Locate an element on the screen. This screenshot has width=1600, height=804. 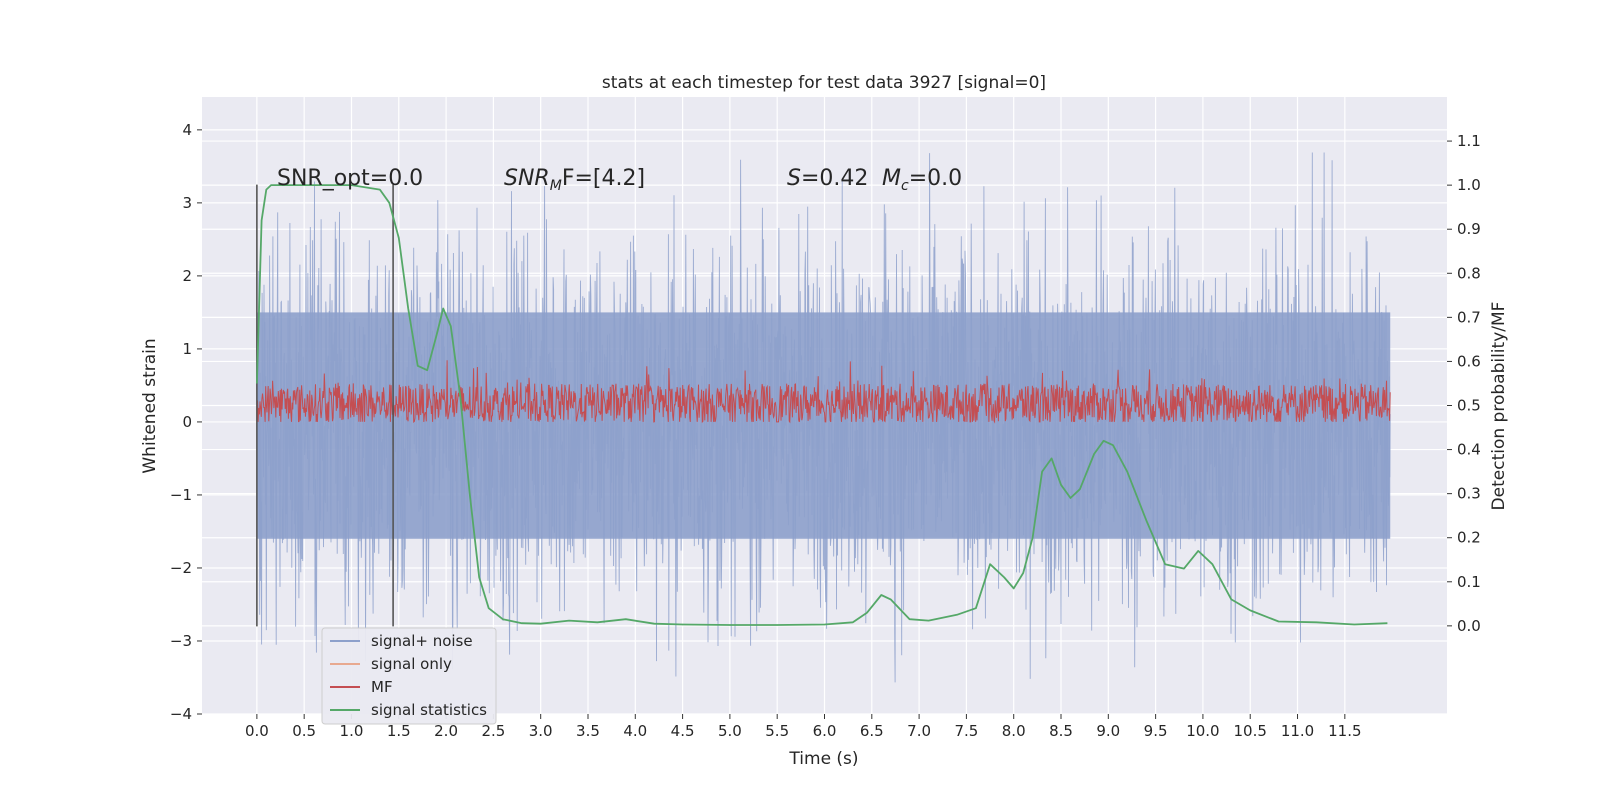
x-tick-label: 10.0 is located at coordinates (1202, 731).